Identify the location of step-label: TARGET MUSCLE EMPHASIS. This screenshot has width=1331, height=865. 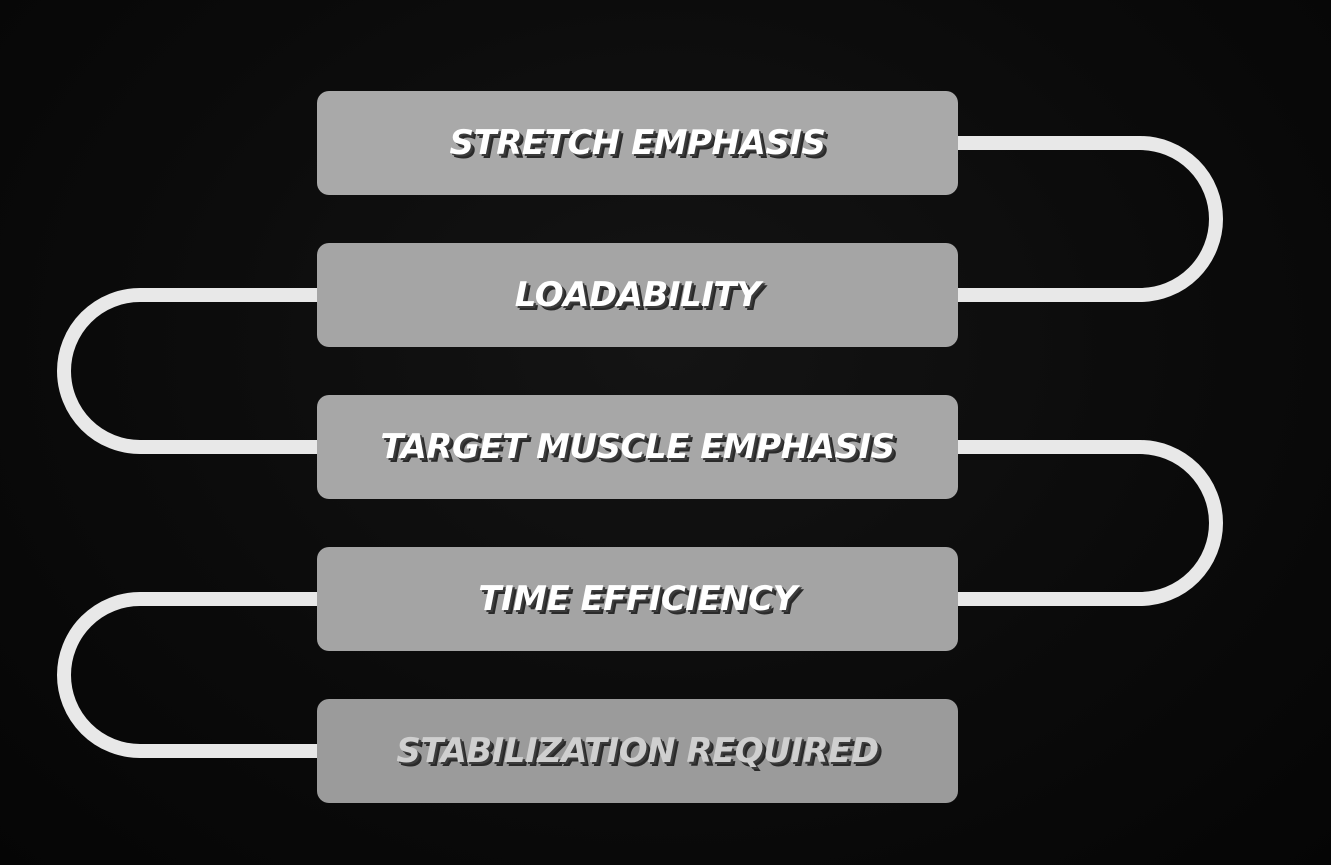
(637, 447).